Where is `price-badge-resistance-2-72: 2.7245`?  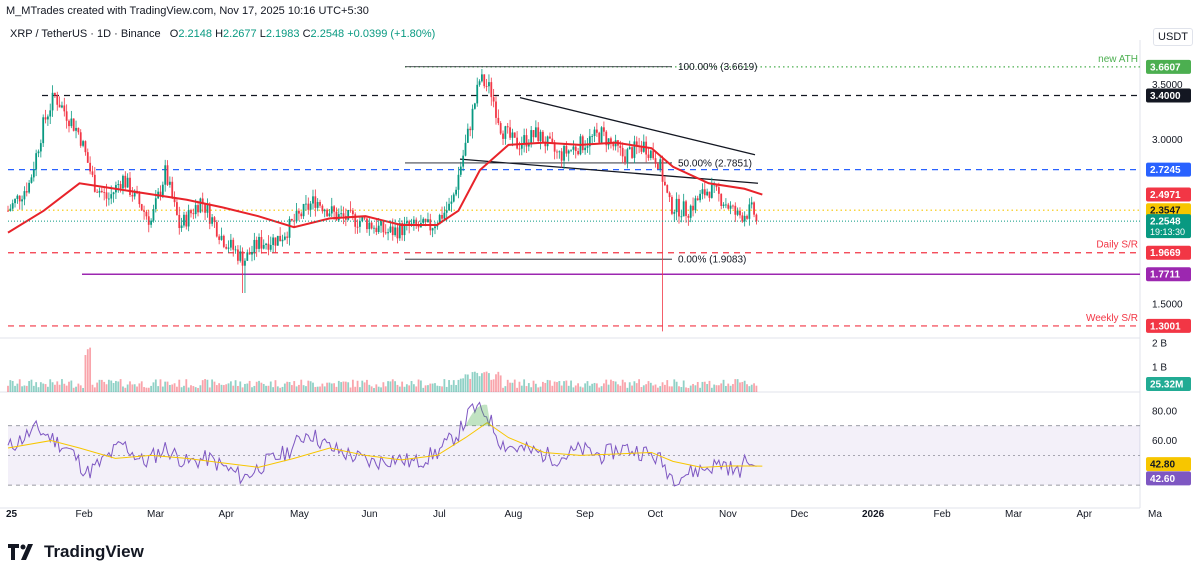 price-badge-resistance-2-72: 2.7245 is located at coordinates (1168, 169).